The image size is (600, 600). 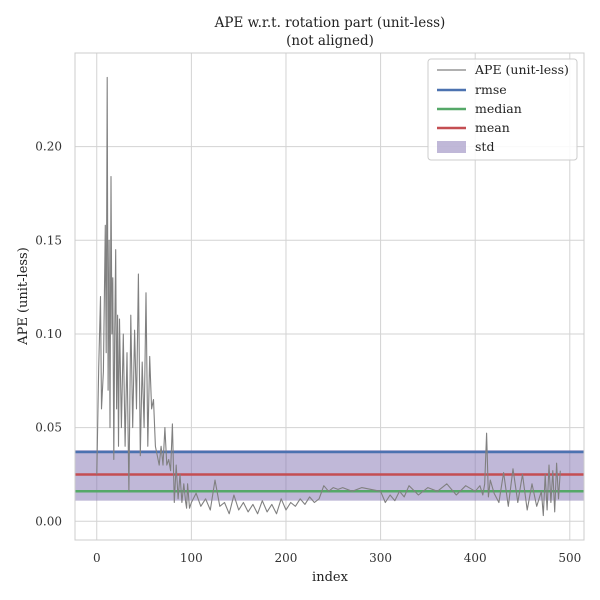 What do you see at coordinates (48, 521) in the screenshot?
I see `y-tick-label: 0.00` at bounding box center [48, 521].